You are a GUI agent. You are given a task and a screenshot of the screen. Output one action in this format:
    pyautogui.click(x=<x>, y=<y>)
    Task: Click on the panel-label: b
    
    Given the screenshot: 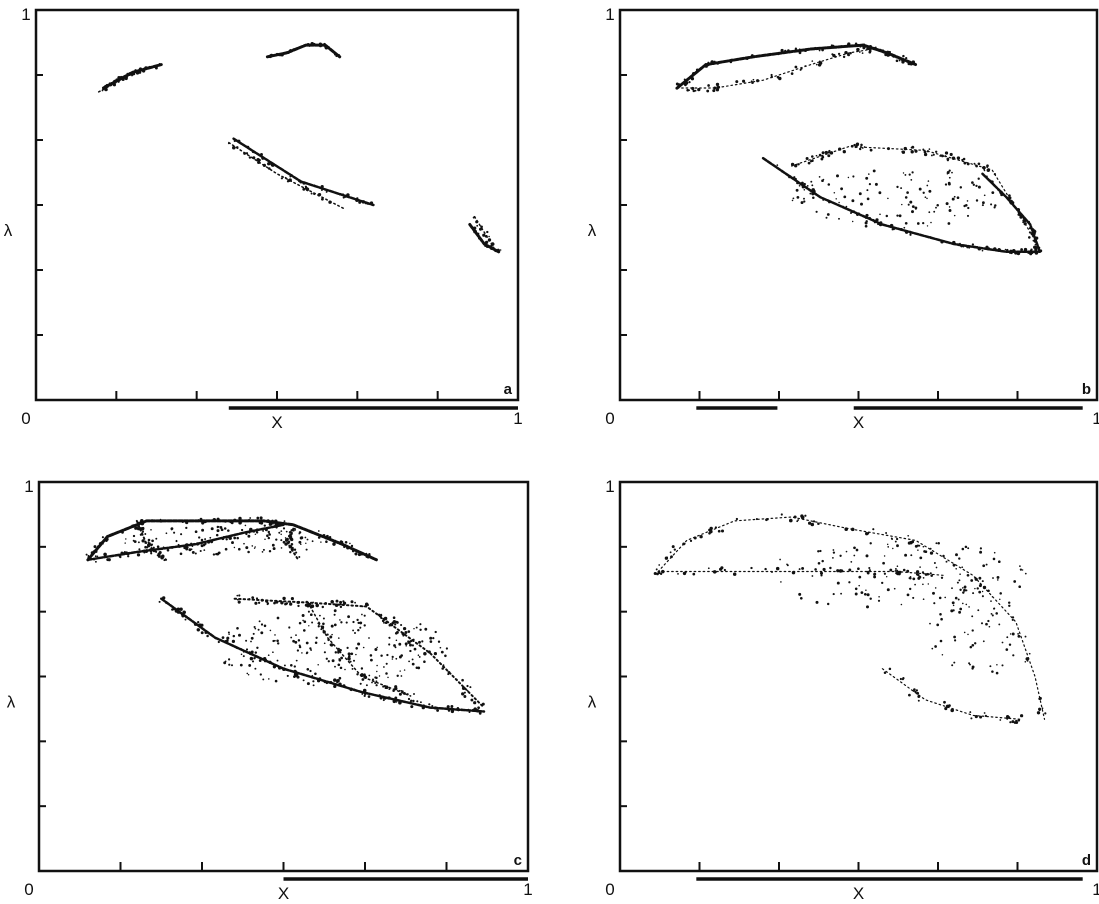 What is the action you would take?
    pyautogui.click(x=1086, y=389)
    